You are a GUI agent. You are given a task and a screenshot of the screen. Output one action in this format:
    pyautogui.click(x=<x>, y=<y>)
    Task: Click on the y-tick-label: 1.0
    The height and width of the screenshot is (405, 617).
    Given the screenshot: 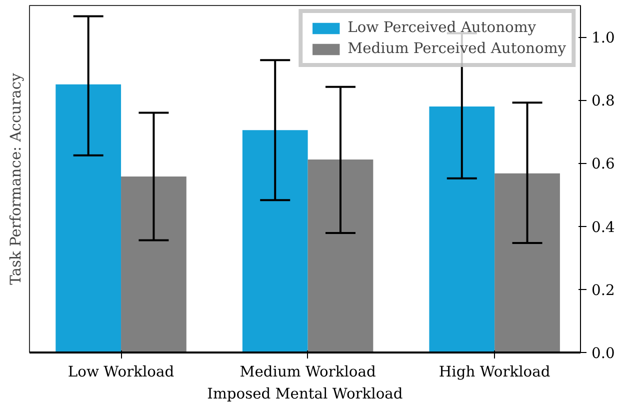 What is the action you would take?
    pyautogui.click(x=603, y=38)
    